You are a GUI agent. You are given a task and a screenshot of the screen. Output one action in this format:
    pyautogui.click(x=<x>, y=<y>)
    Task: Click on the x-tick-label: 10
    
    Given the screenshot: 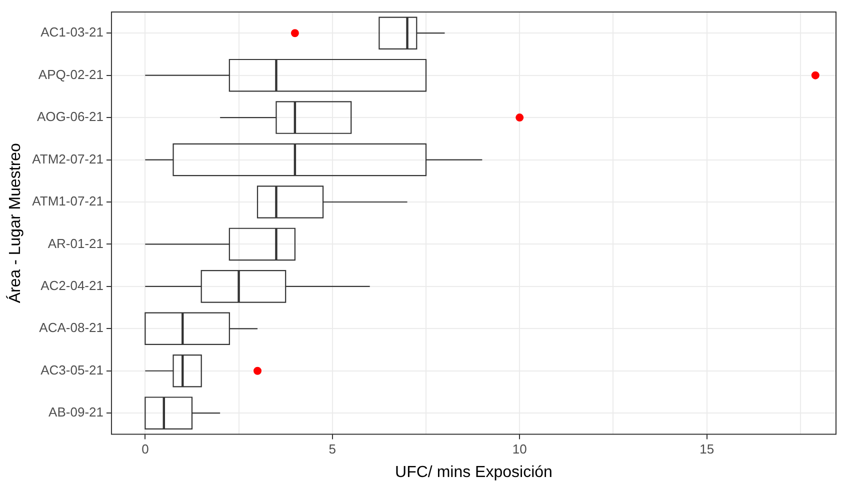 What is the action you would take?
    pyautogui.click(x=519, y=449)
    